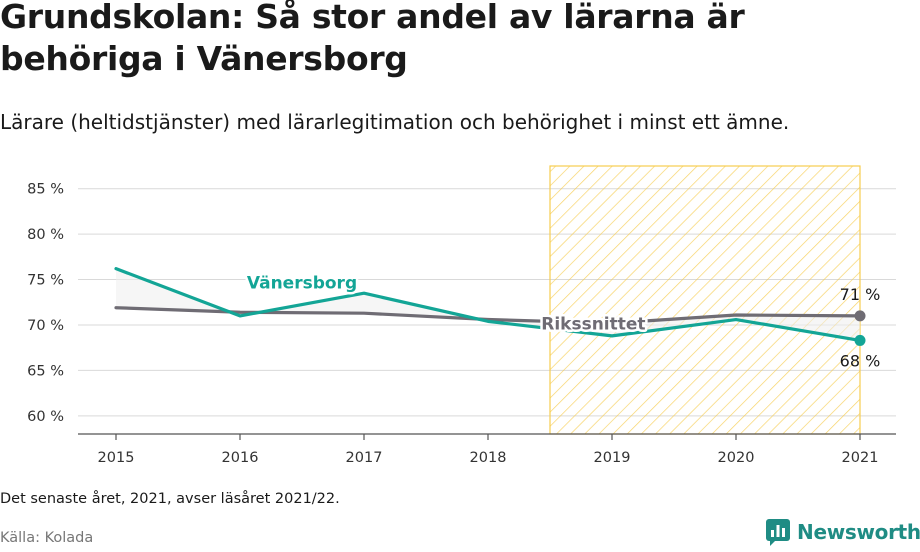  I want to click on x-tick-label: 2021, so click(860, 458).